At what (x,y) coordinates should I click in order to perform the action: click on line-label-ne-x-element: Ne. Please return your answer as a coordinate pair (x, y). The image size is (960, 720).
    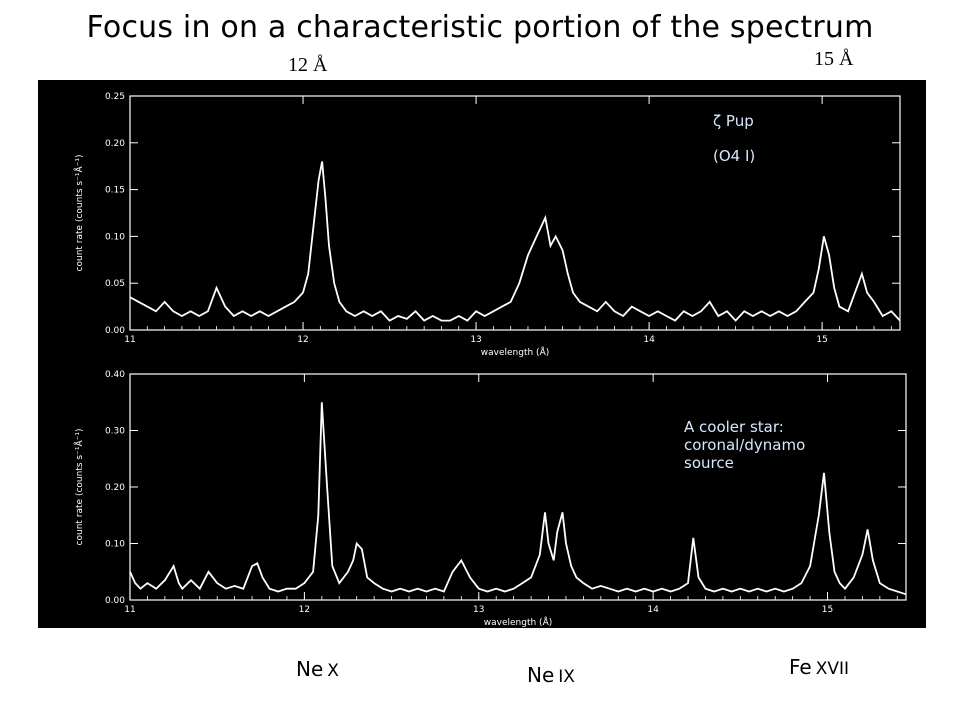
    Looking at the image, I should click on (310, 669).